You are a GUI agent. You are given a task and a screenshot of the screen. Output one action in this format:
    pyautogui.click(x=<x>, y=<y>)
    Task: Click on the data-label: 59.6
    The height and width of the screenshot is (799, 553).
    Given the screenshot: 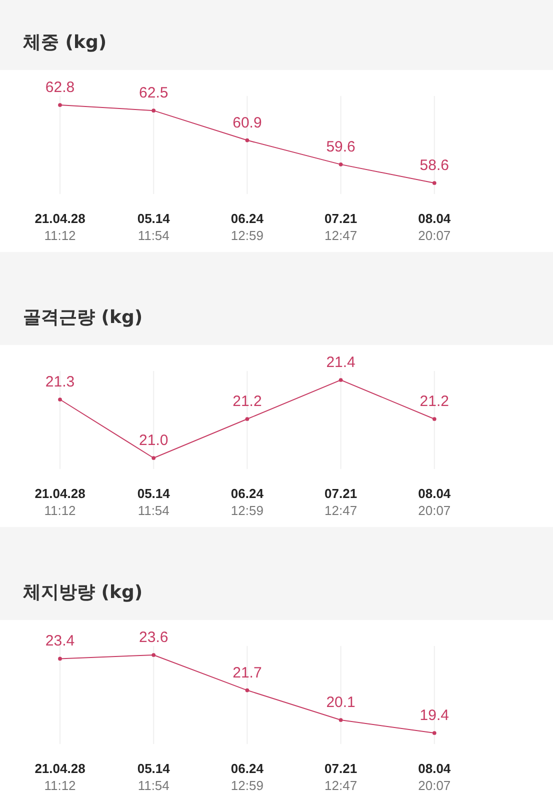 What is the action you would take?
    pyautogui.click(x=341, y=147)
    